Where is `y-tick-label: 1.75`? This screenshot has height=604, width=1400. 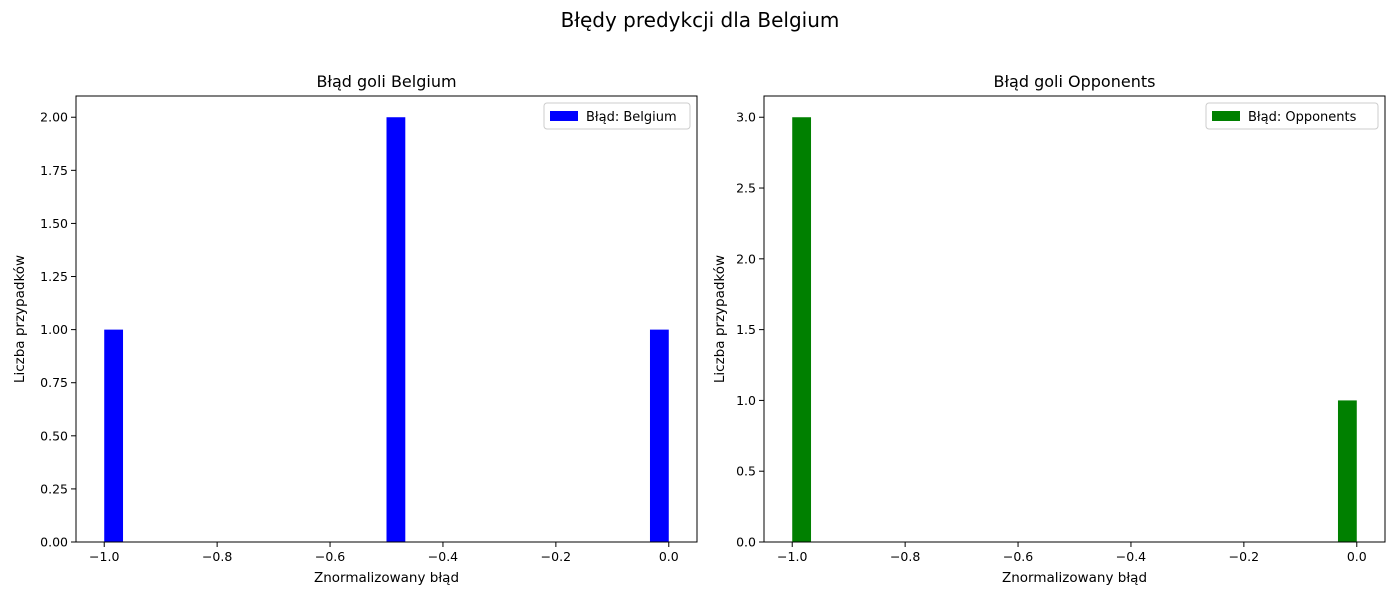
y-tick-label: 1.75 is located at coordinates (54, 170).